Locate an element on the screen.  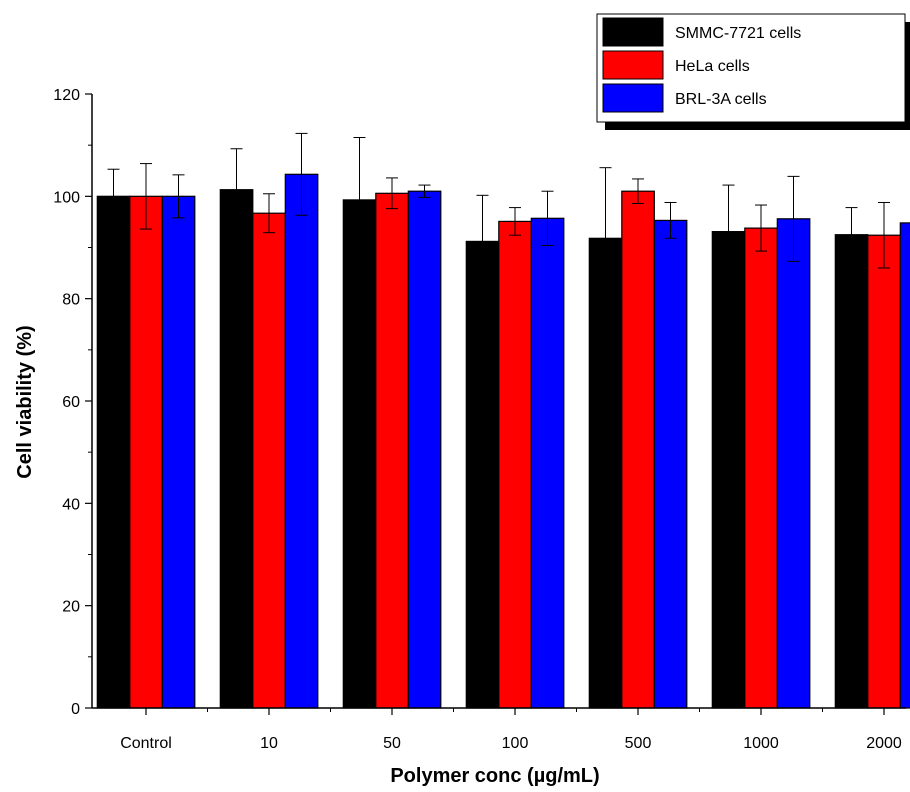
x-tick-label-3: 100 is located at coordinates (515, 743).